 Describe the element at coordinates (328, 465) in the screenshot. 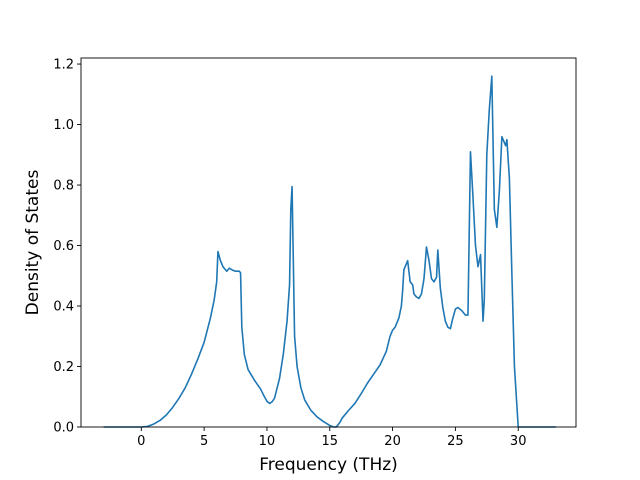

I see `x-axis-label: Frequency (THz)` at that location.